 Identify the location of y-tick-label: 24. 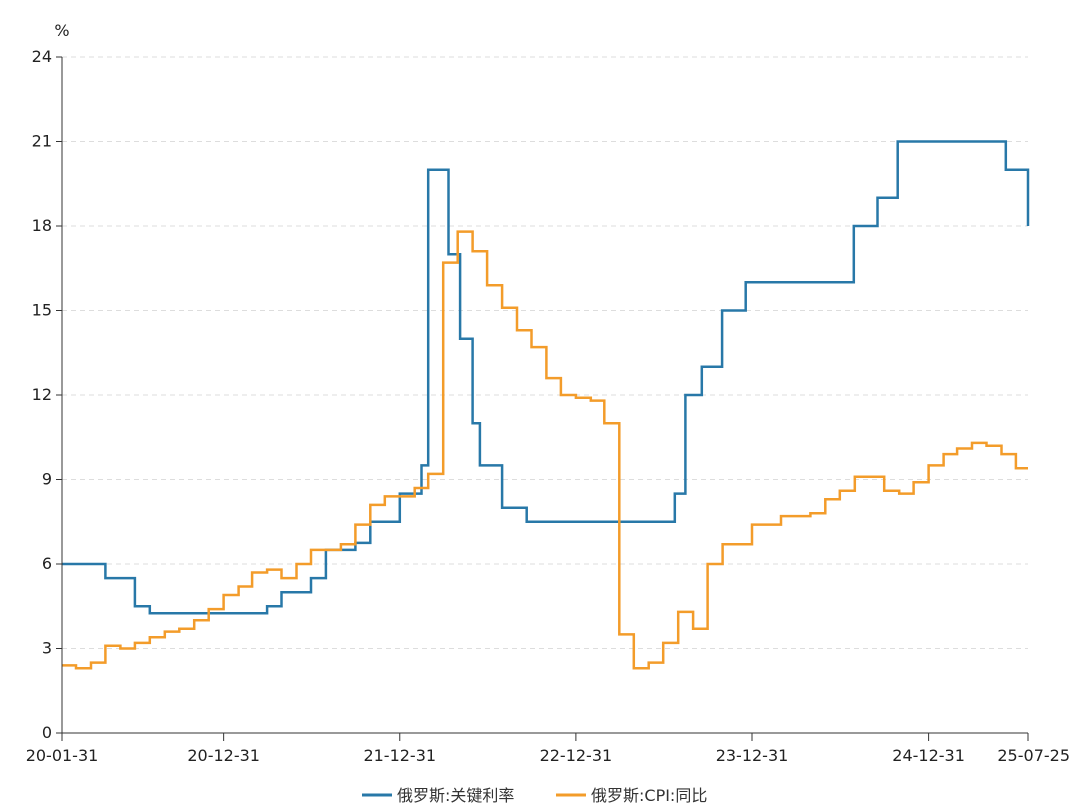
(42, 56).